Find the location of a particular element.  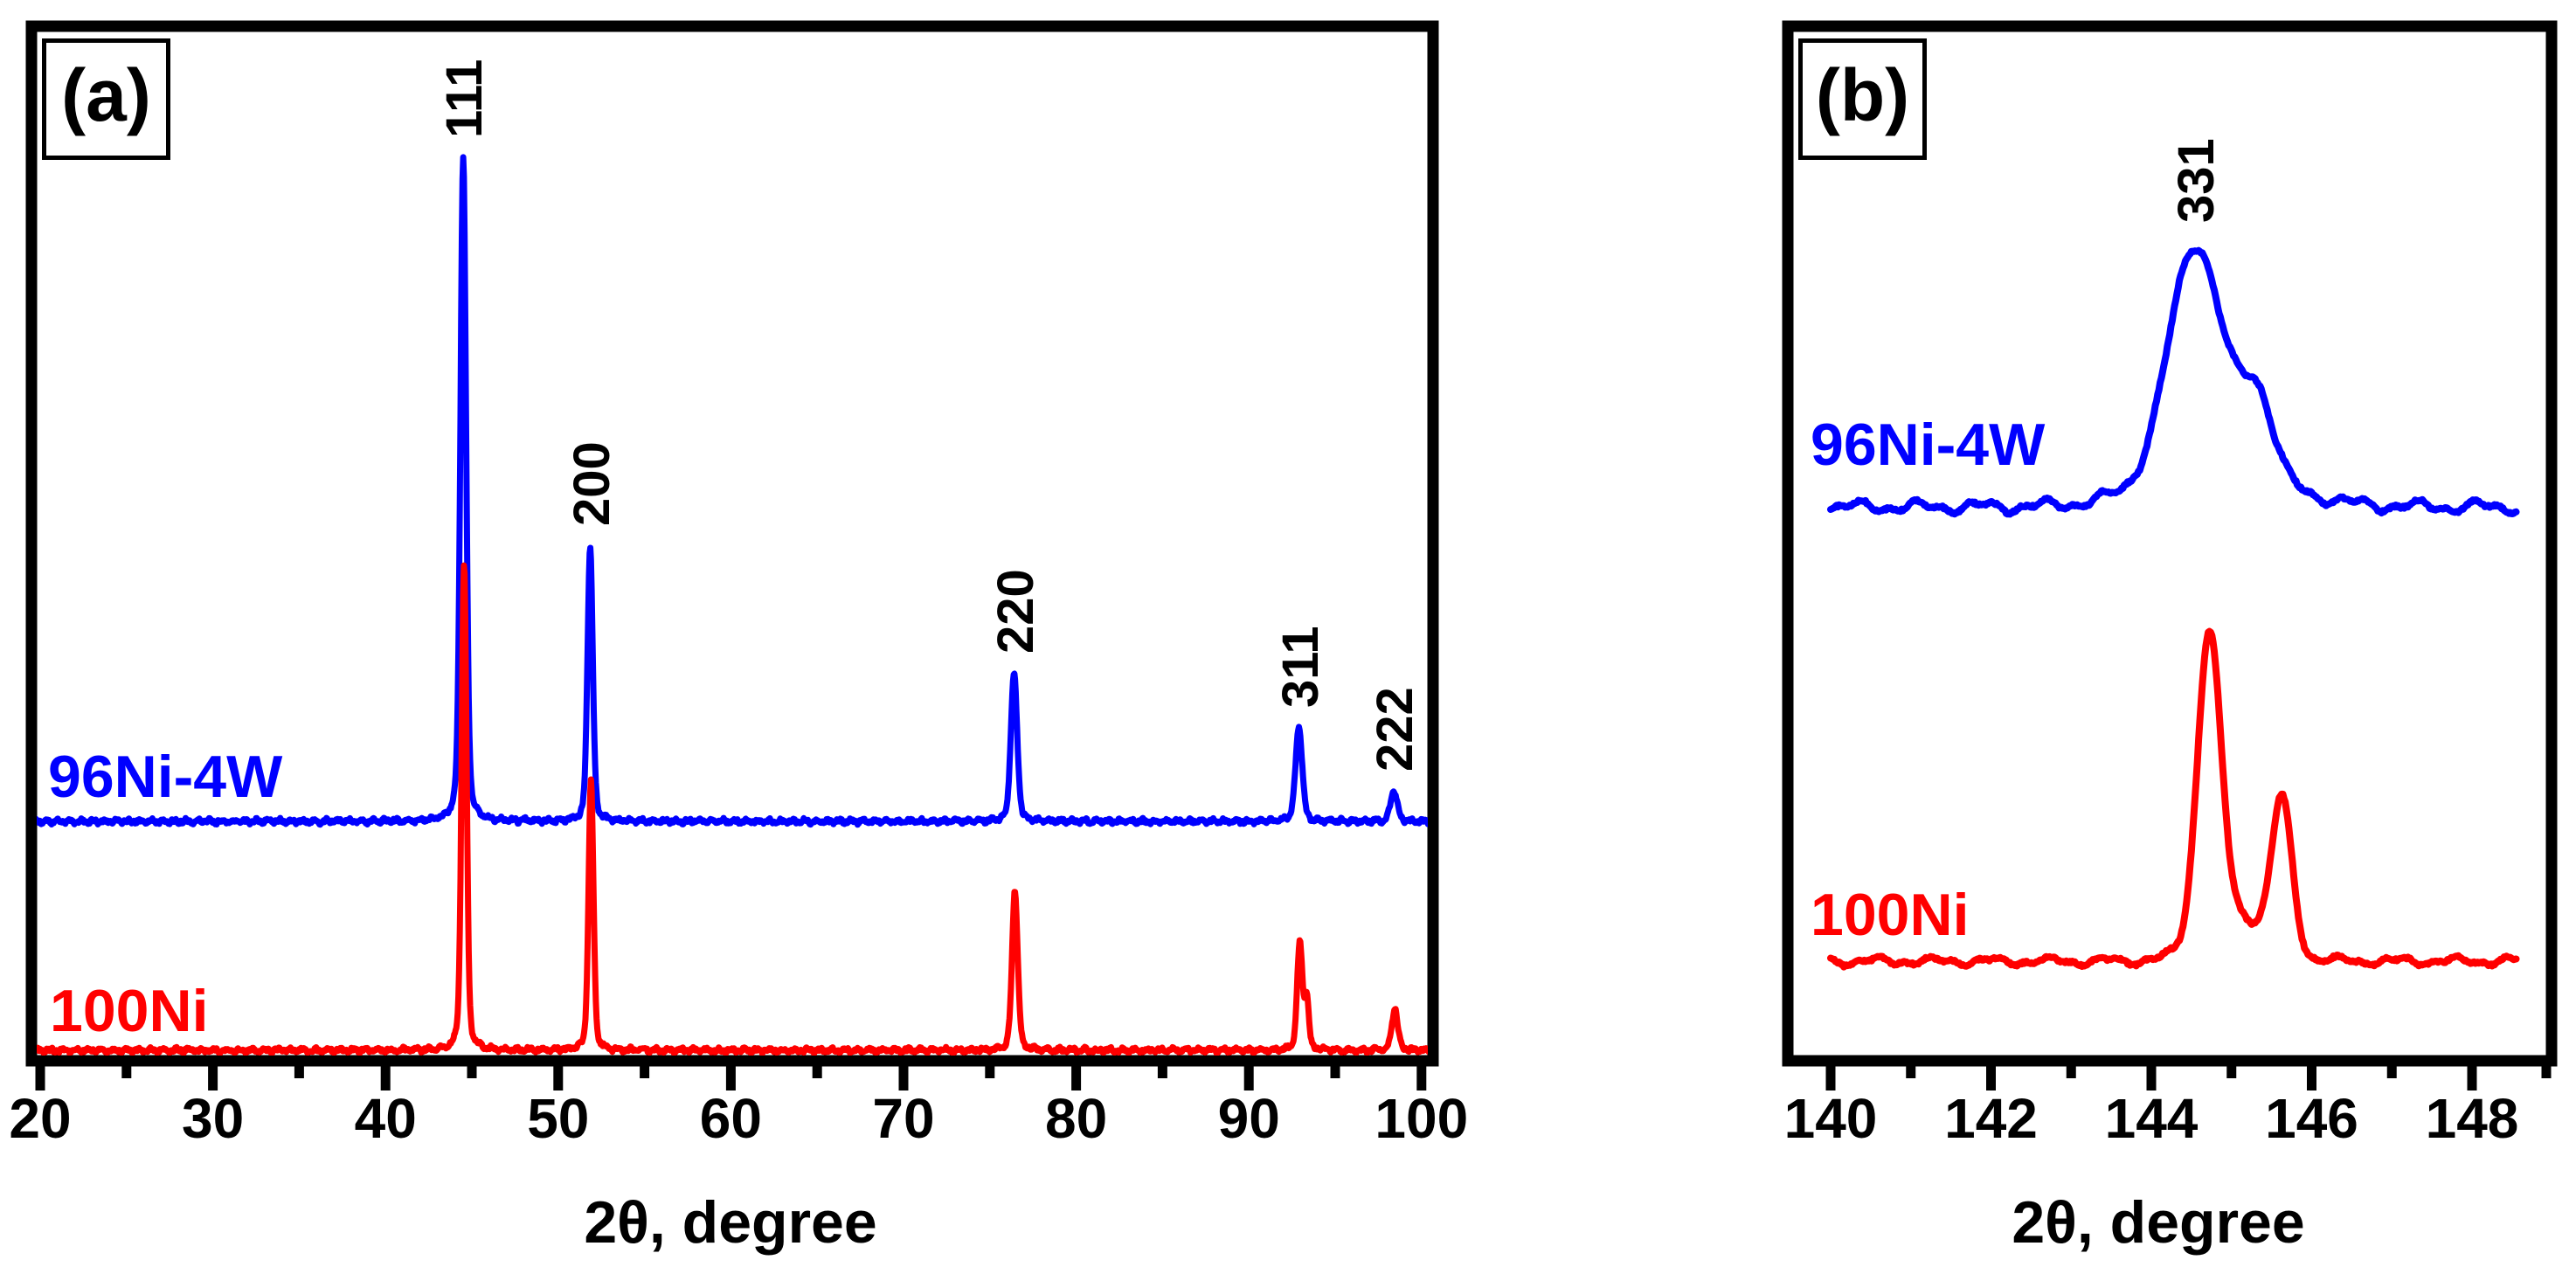

panel-a-x-axis-title: 2θ, degree is located at coordinates (730, 1222).